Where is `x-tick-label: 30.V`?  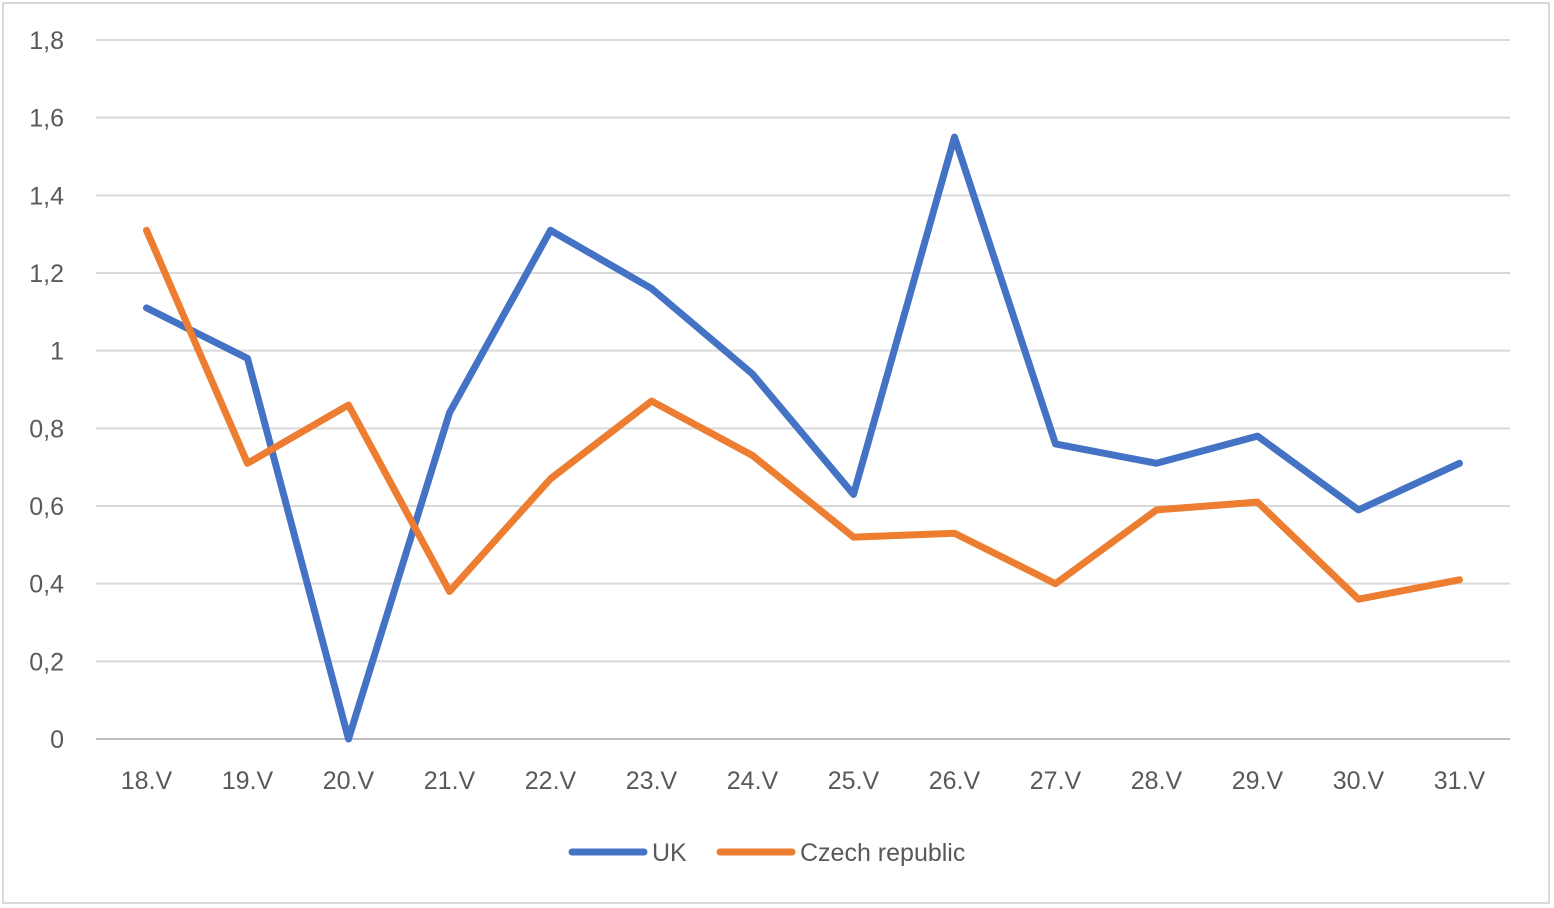
x-tick-label: 30.V is located at coordinates (1359, 781).